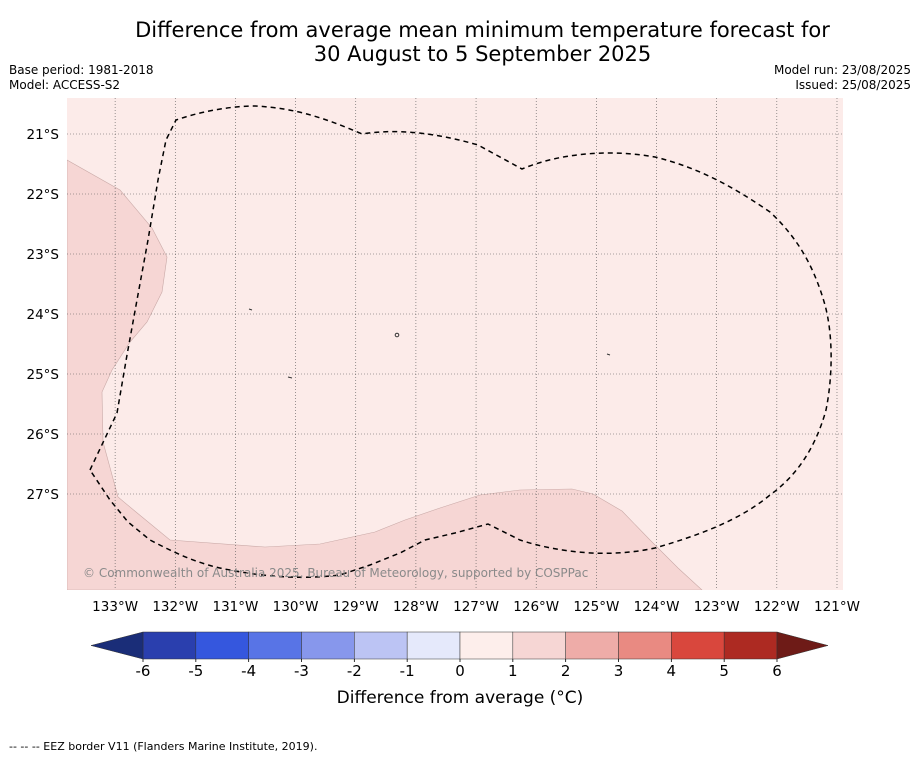  I want to click on colorbar-title: Difference from average (°C), so click(460, 698).